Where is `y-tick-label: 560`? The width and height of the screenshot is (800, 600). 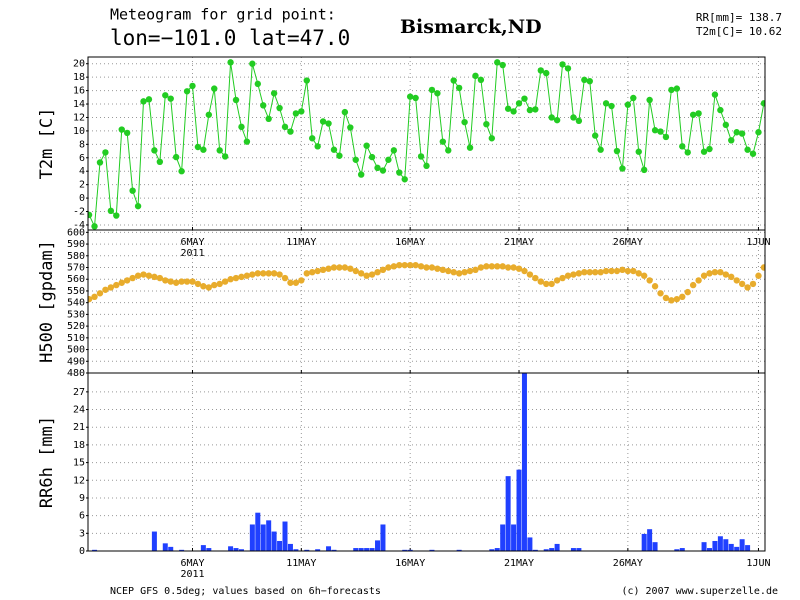
y-tick-label: 560 is located at coordinates (76, 279).